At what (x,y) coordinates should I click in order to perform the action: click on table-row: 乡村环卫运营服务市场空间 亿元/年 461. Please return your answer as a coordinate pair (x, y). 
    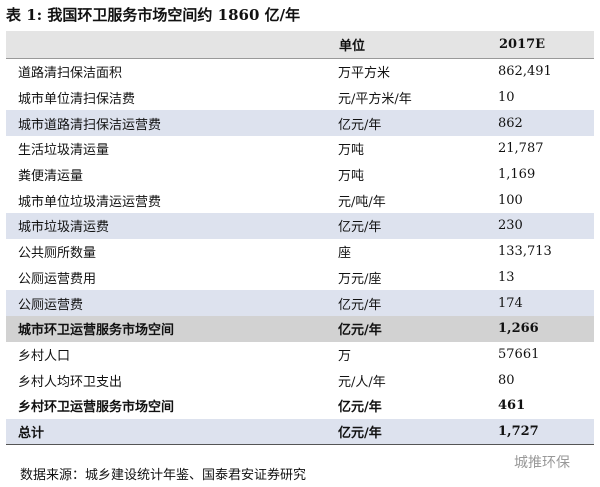
    Looking at the image, I should click on (300, 406).